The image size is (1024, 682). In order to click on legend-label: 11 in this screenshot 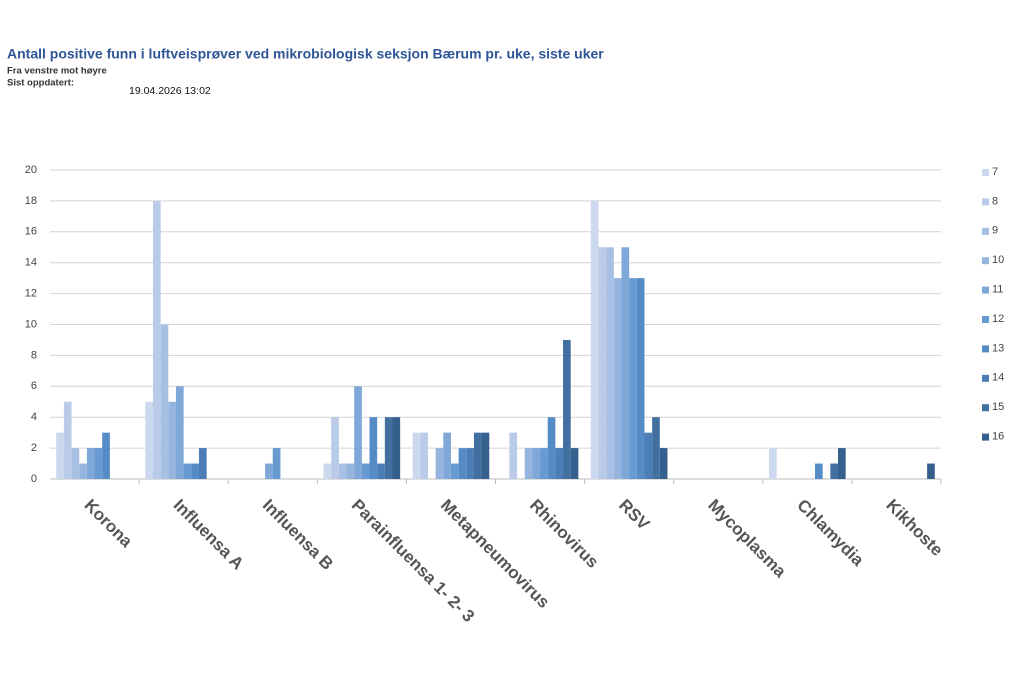, I will do `click(997, 290)`.